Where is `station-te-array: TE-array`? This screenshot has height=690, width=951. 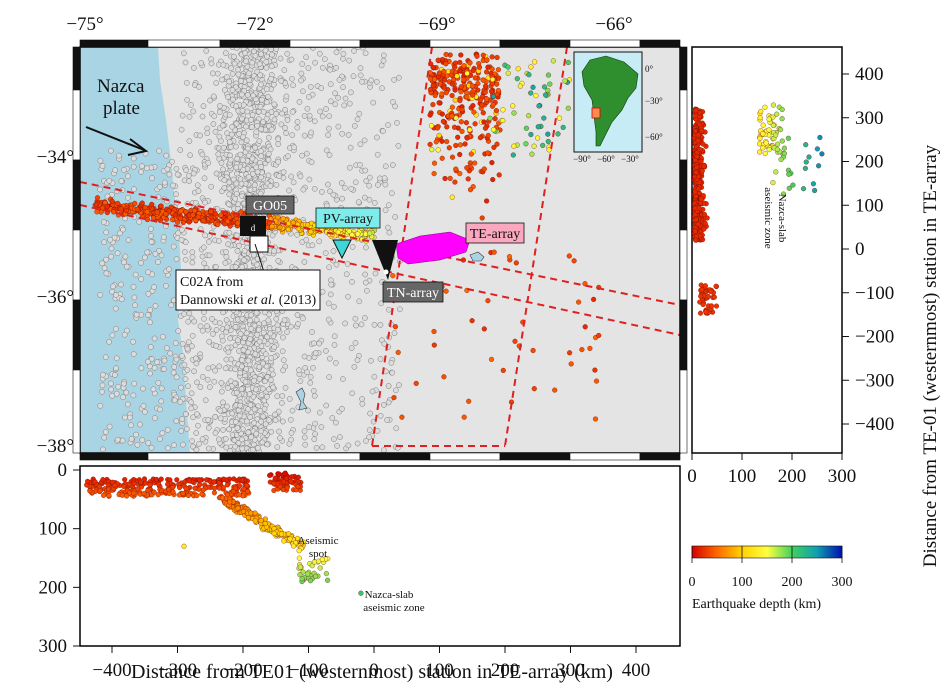 station-te-array: TE-array is located at coordinates (460, 243).